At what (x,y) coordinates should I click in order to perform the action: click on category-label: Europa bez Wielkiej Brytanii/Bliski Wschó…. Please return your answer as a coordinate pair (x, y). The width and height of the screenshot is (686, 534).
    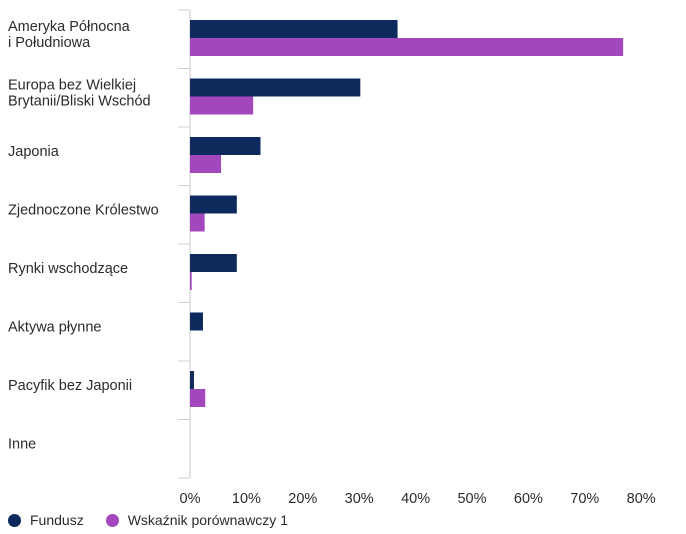
    Looking at the image, I should click on (79, 94).